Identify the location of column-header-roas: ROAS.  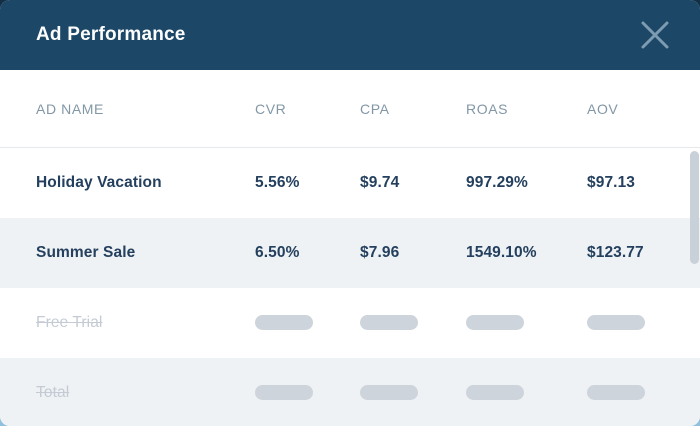
(487, 108).